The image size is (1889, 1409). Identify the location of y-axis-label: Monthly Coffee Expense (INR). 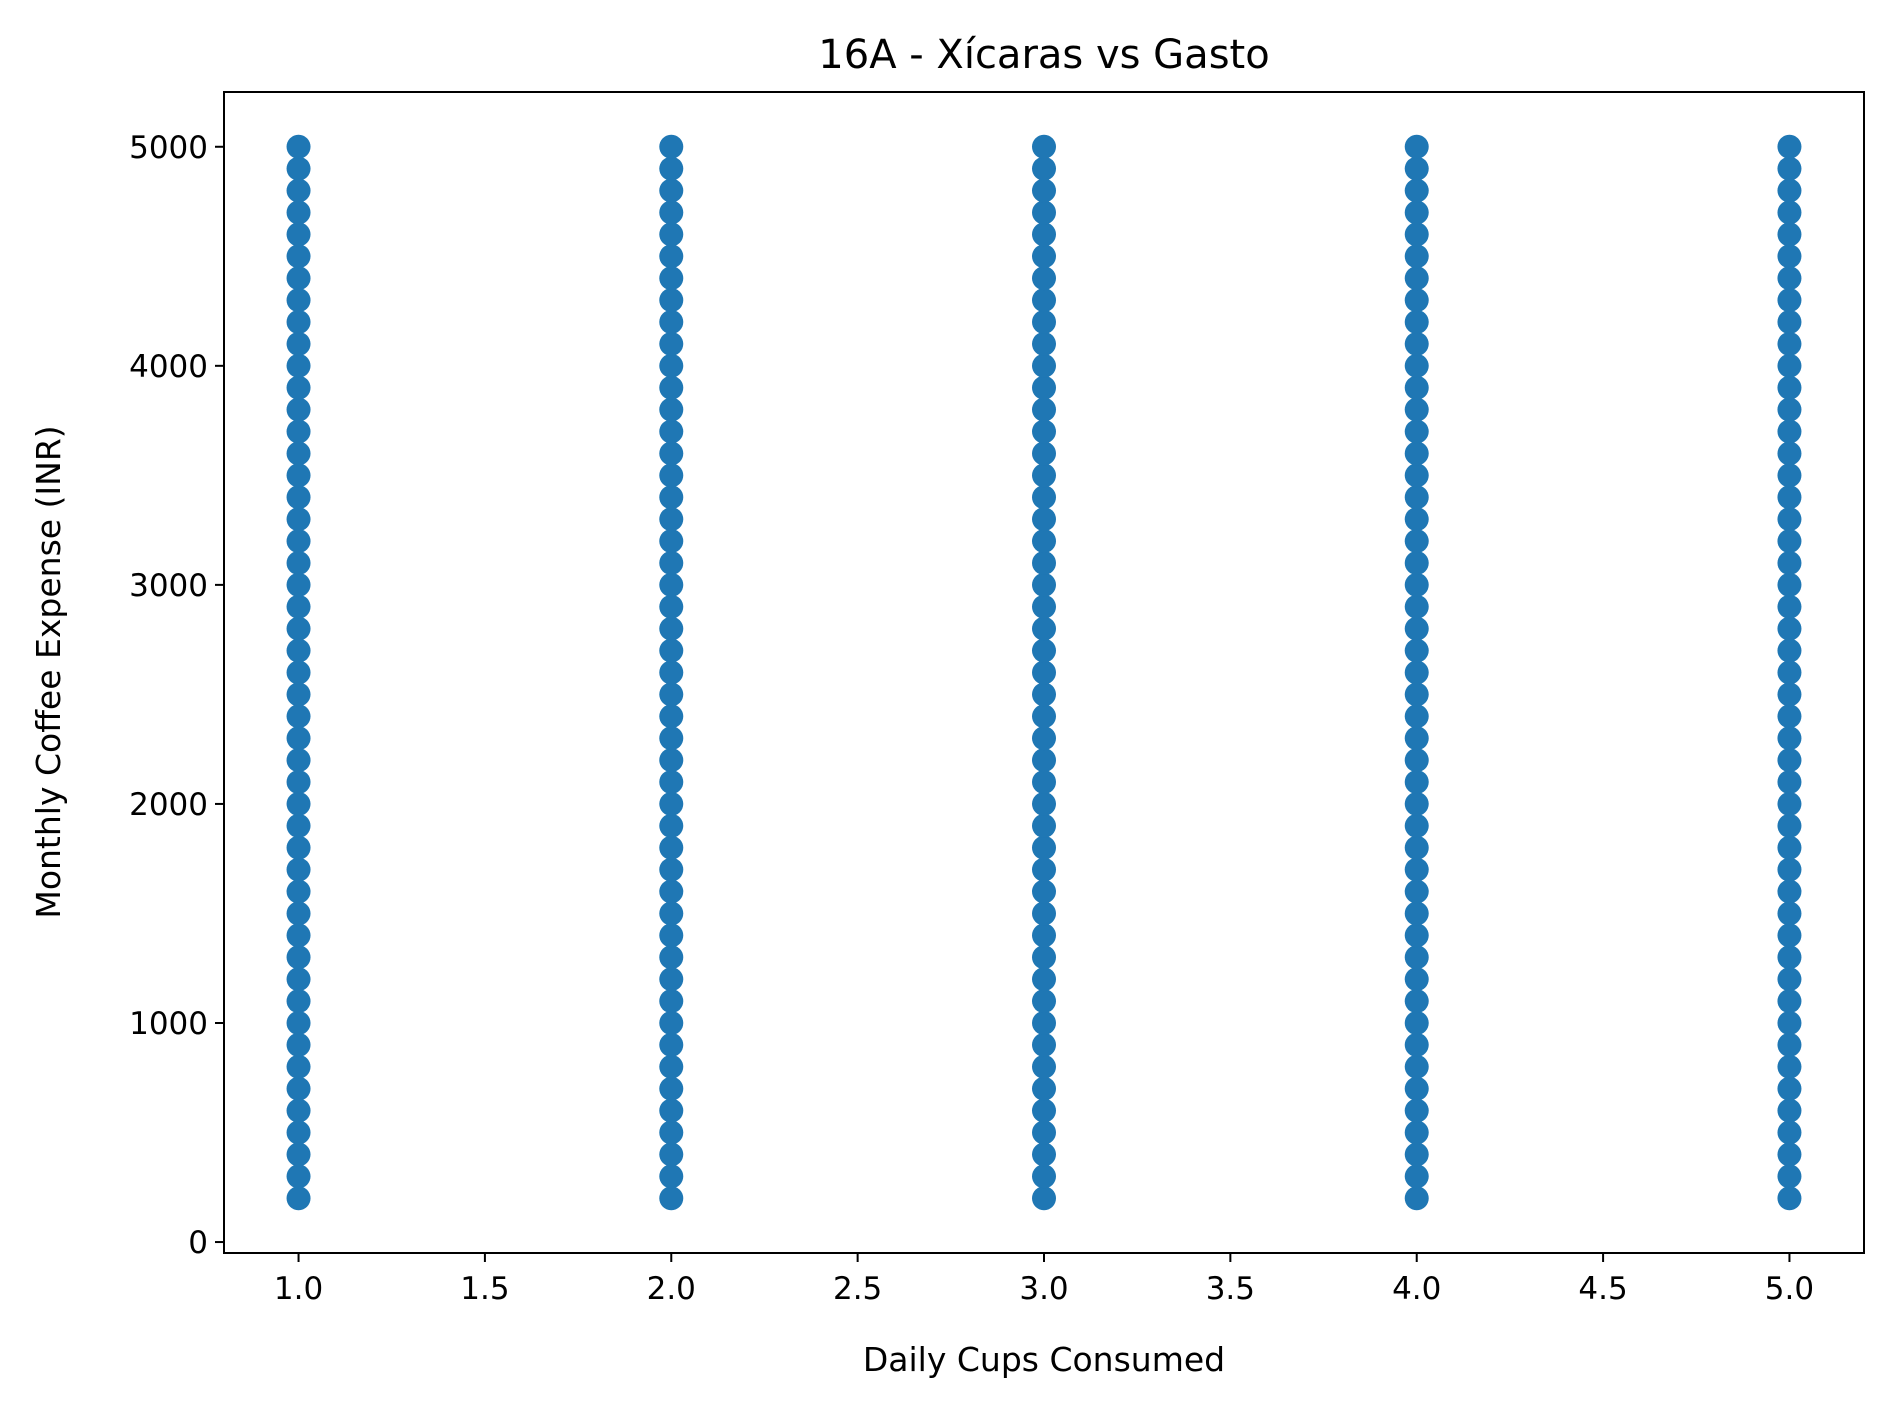
(48, 671).